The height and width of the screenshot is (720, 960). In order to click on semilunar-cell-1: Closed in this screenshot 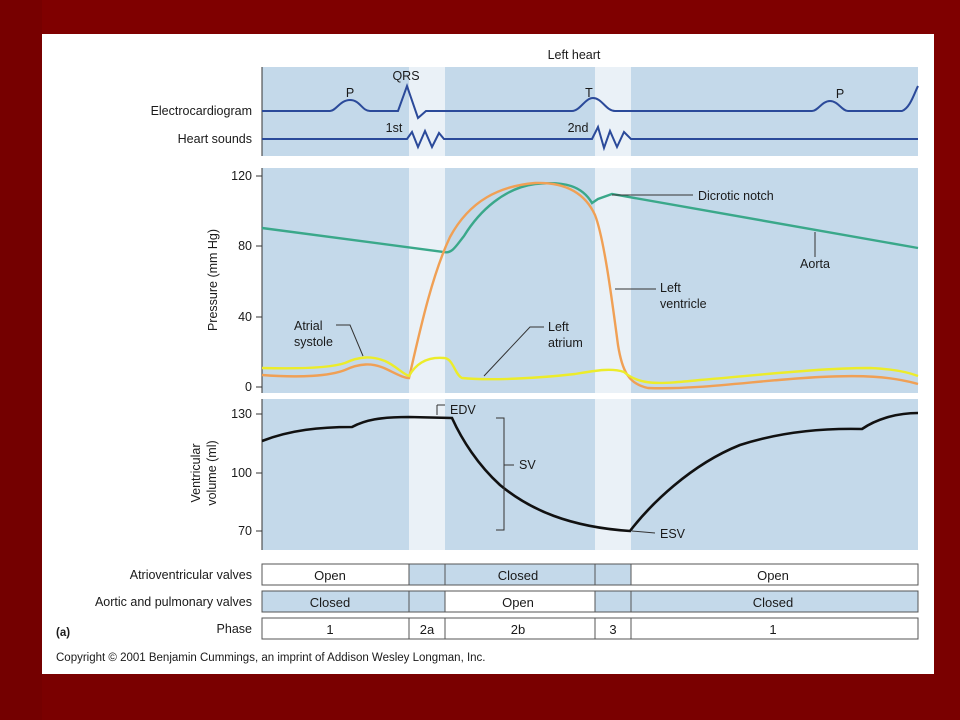, I will do `click(330, 602)`.